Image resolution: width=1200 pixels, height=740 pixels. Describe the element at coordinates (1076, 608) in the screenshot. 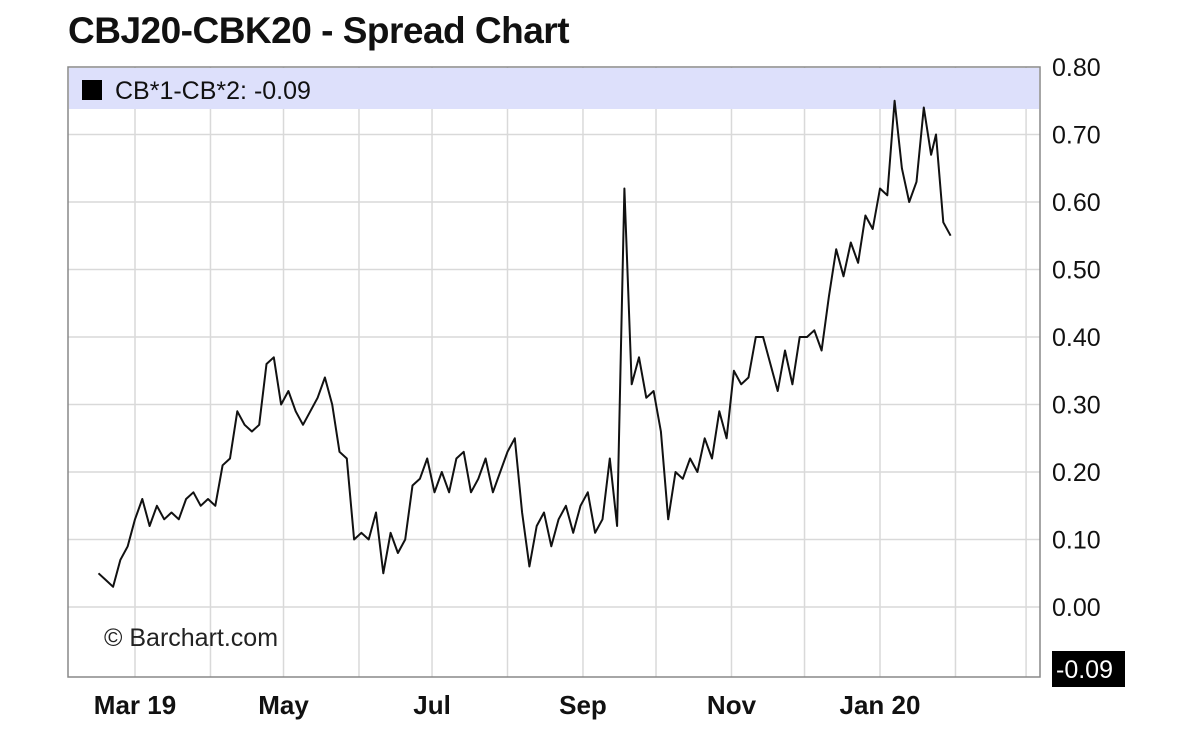

I see `y-tick-label: 0.00` at that location.